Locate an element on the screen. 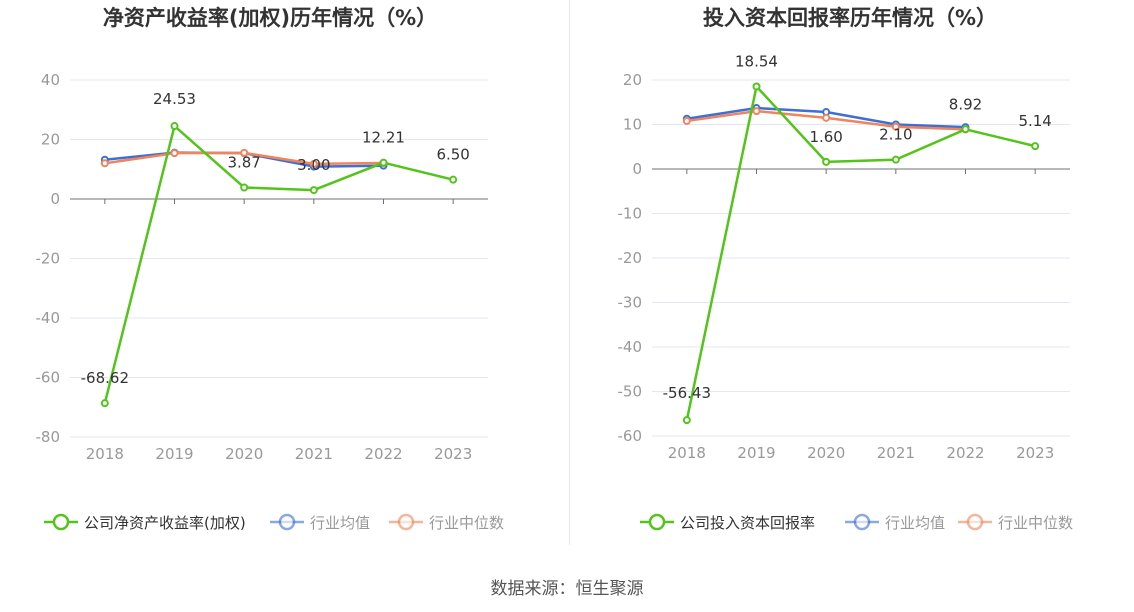 The height and width of the screenshot is (612, 1134). legend-item: 公司净资产收益率(加权) is located at coordinates (145, 522).